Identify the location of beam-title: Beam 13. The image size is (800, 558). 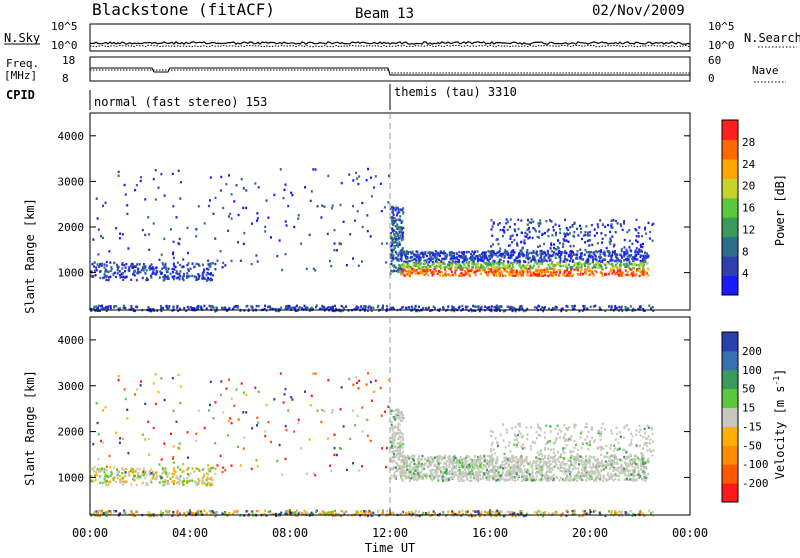
(384, 14).